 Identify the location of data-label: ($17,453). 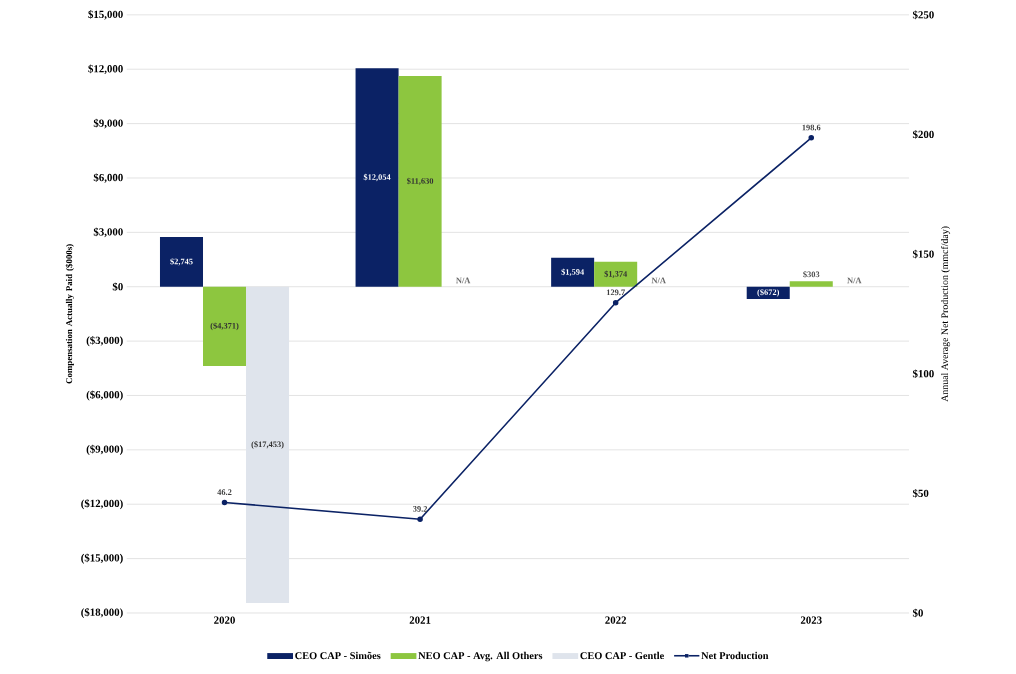
(267, 444).